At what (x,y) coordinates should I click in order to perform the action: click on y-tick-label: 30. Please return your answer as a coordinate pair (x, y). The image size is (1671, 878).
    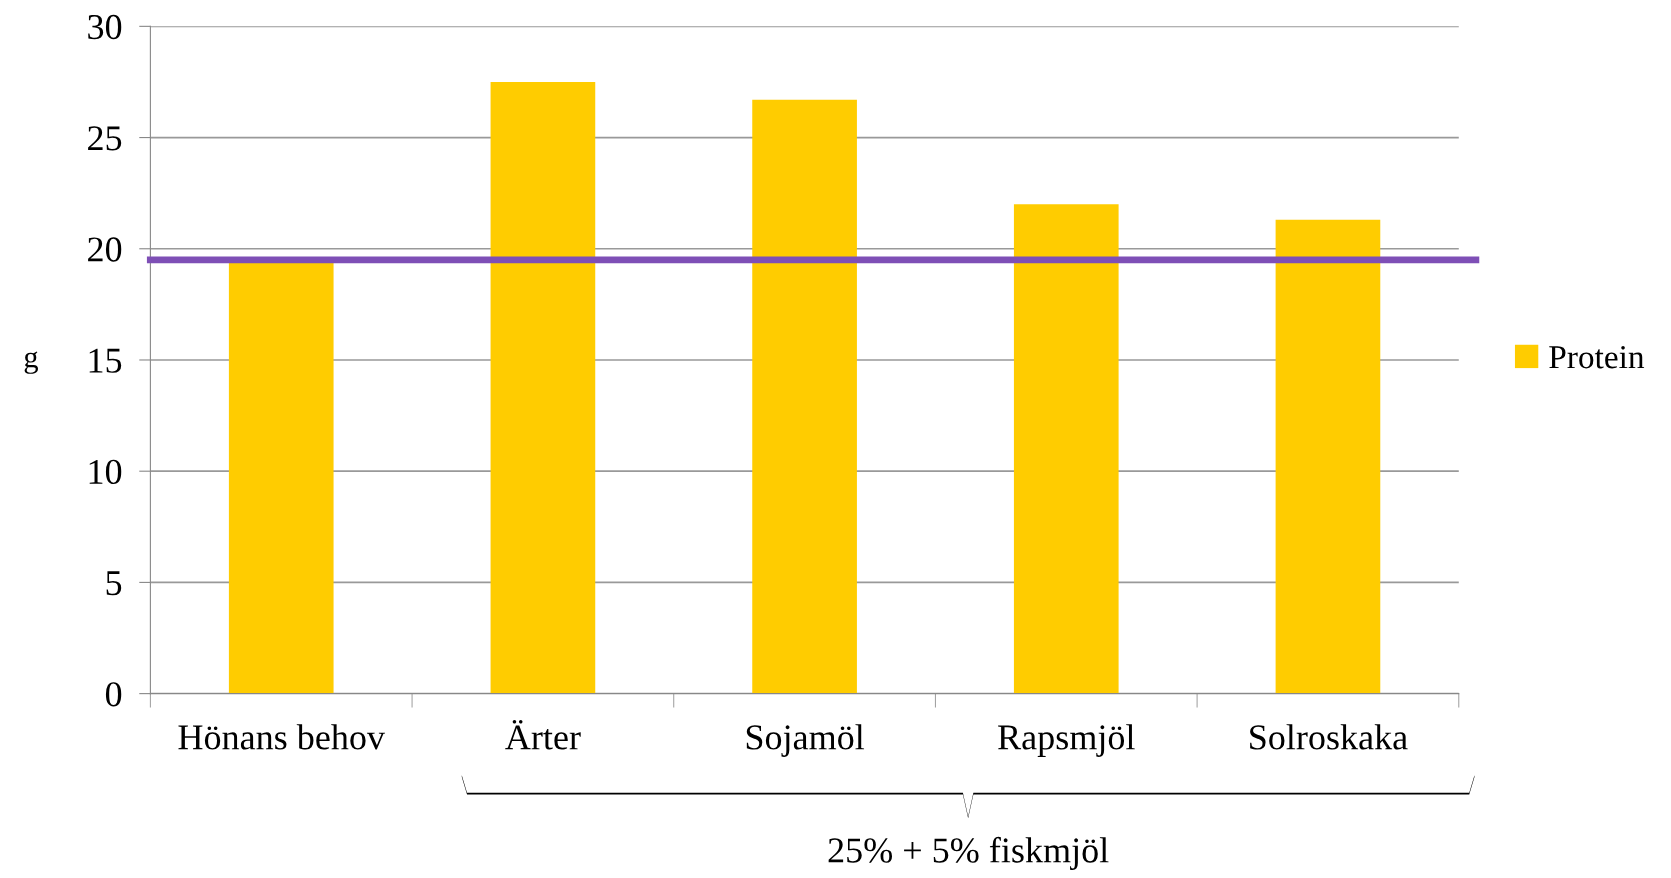
    Looking at the image, I should click on (105, 27).